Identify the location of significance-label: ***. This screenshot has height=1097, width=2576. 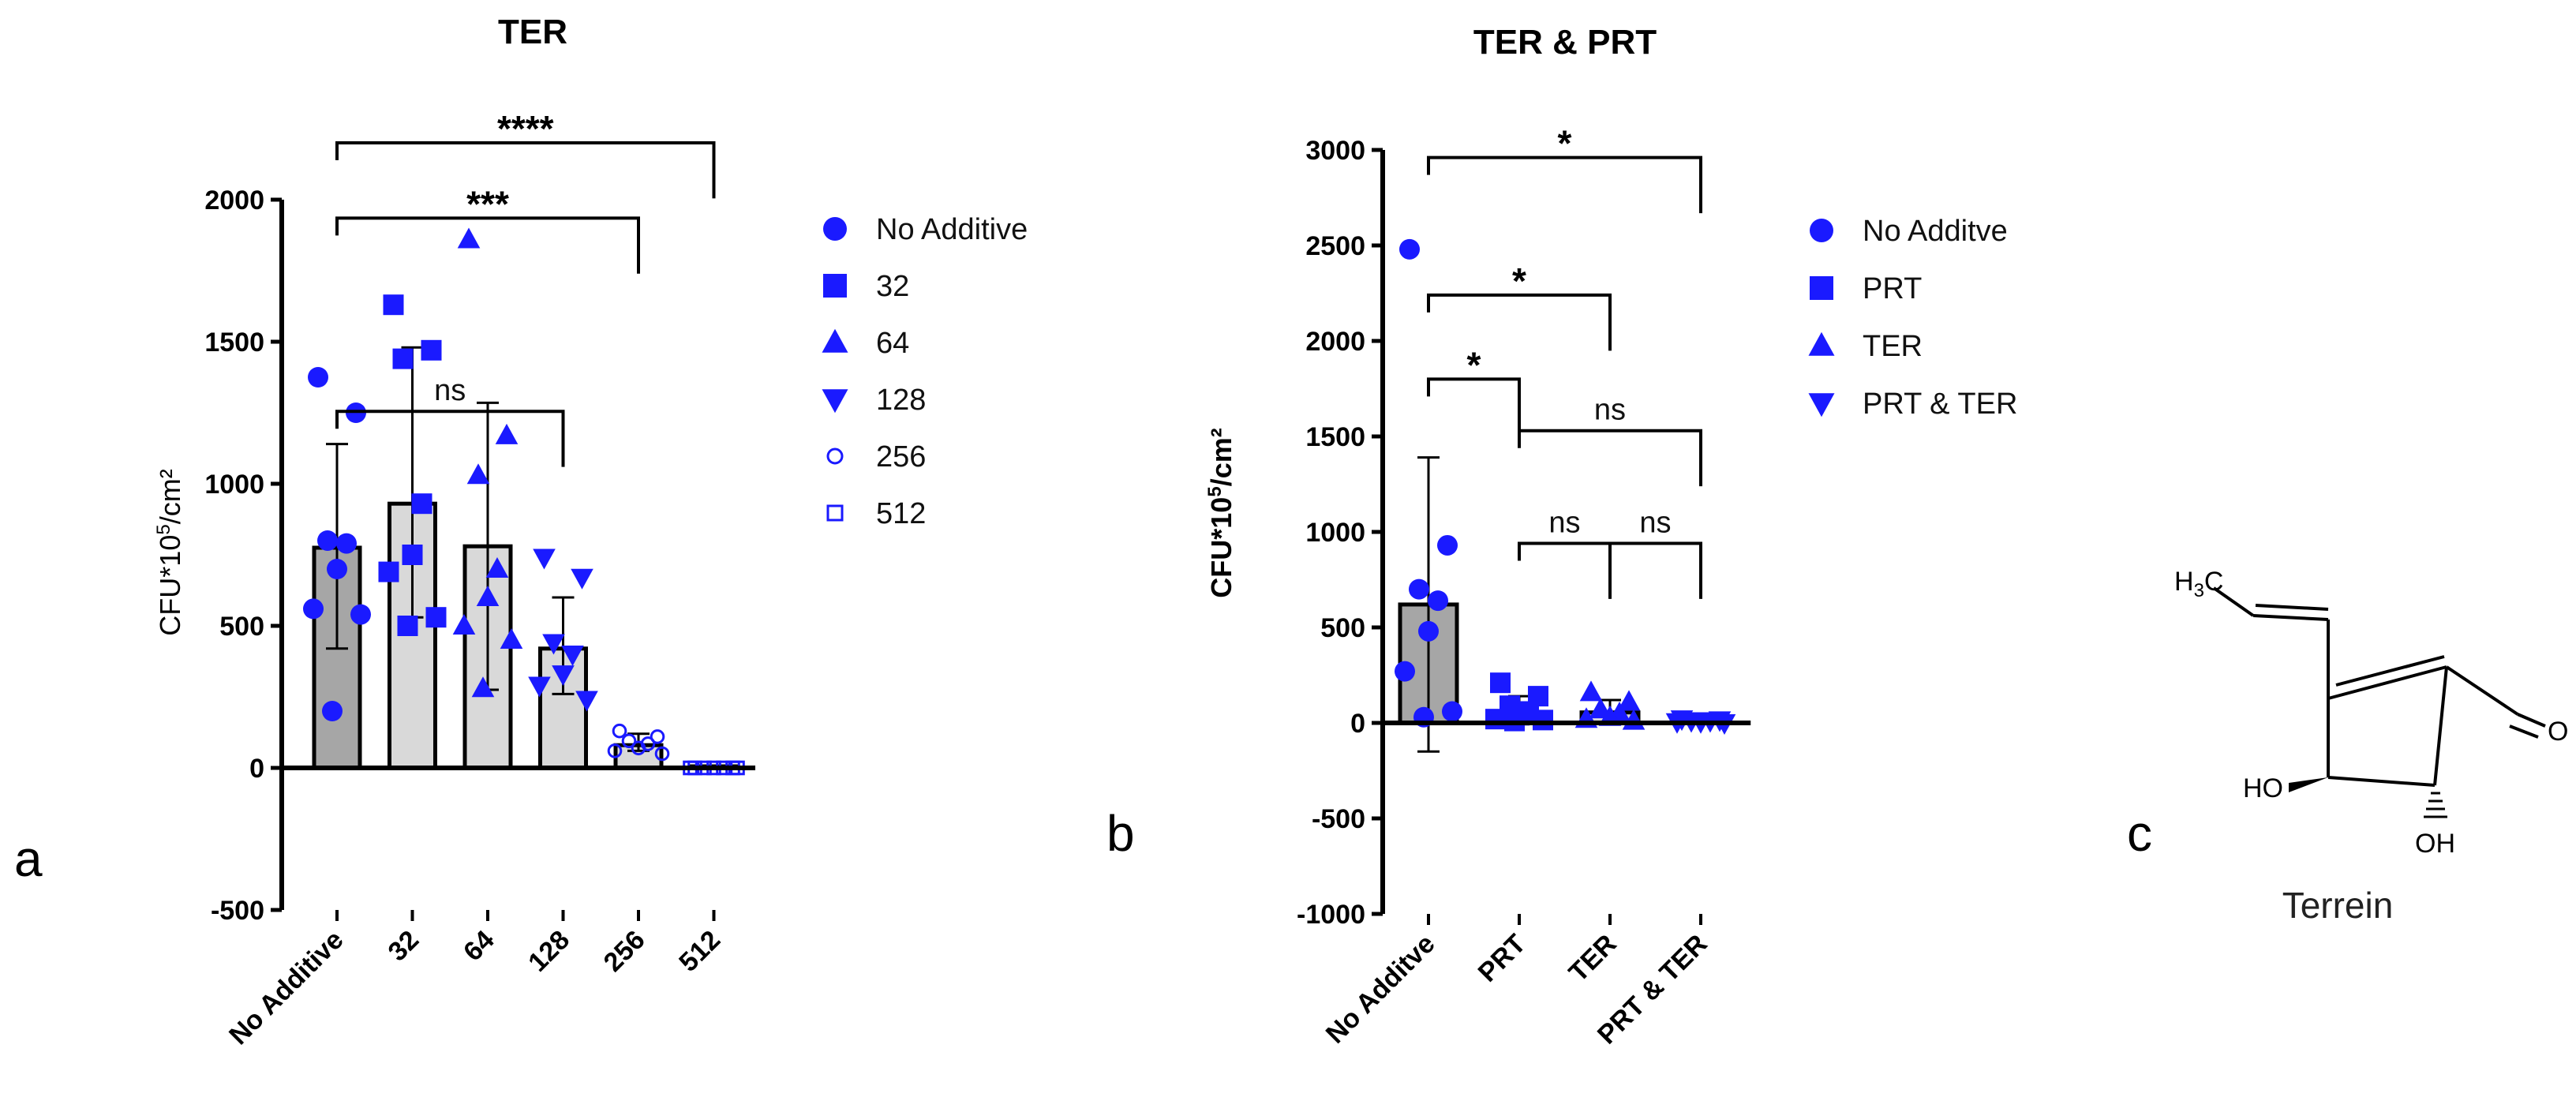
(487, 204).